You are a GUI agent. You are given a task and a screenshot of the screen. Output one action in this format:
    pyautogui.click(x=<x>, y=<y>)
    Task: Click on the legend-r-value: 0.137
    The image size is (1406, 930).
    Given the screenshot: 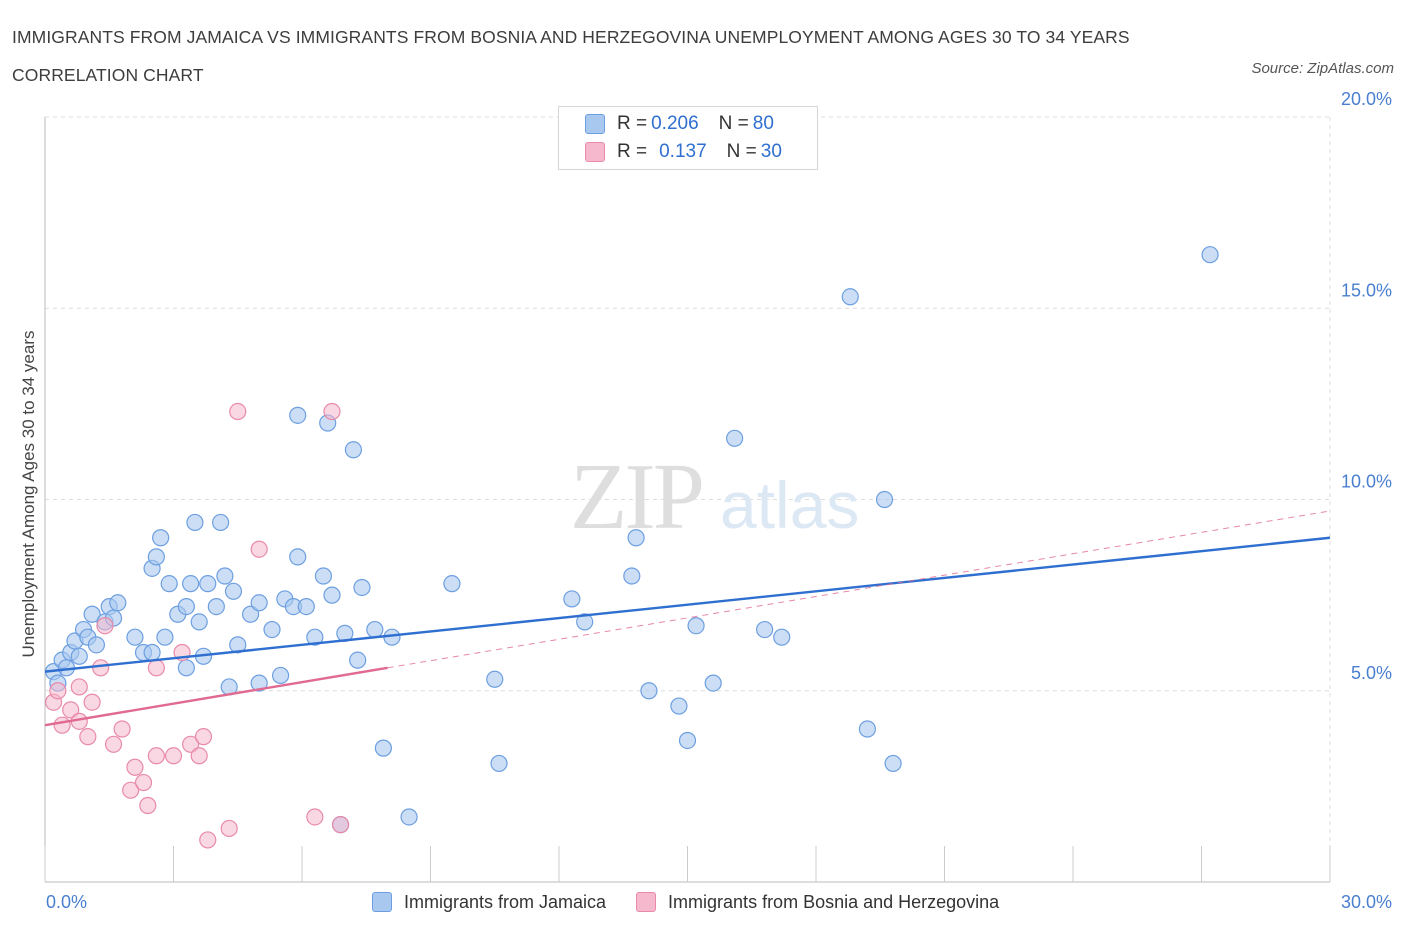 What is the action you would take?
    pyautogui.click(x=683, y=151)
    